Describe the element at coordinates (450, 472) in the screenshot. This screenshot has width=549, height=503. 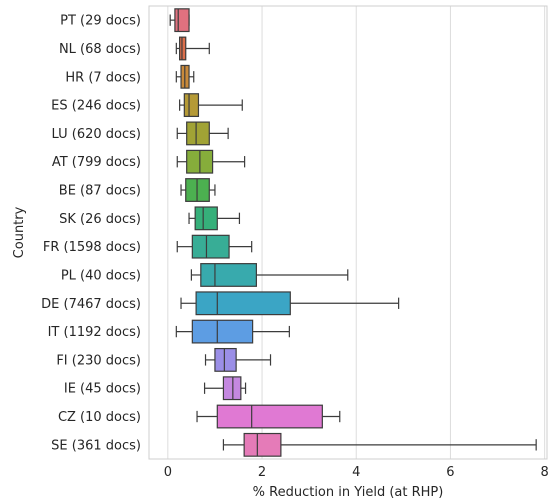
I see `x-tick-label: 6` at that location.